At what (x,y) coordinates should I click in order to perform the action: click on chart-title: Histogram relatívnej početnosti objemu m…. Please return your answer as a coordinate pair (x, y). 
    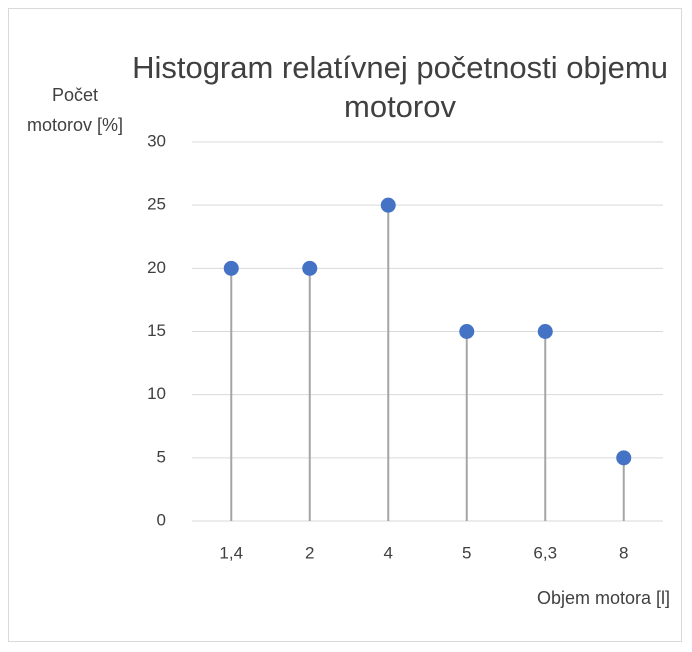
    Looking at the image, I should click on (400, 87).